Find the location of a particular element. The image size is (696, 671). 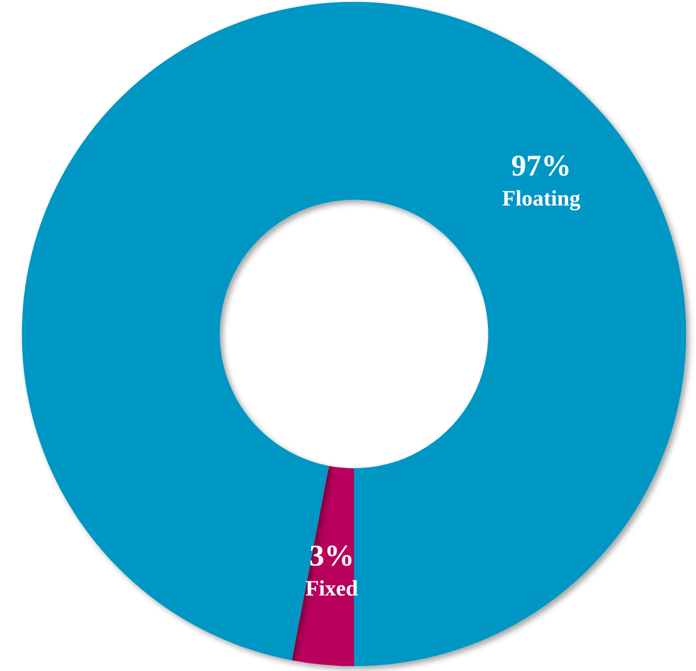

data-label: 3% is located at coordinates (331, 556).